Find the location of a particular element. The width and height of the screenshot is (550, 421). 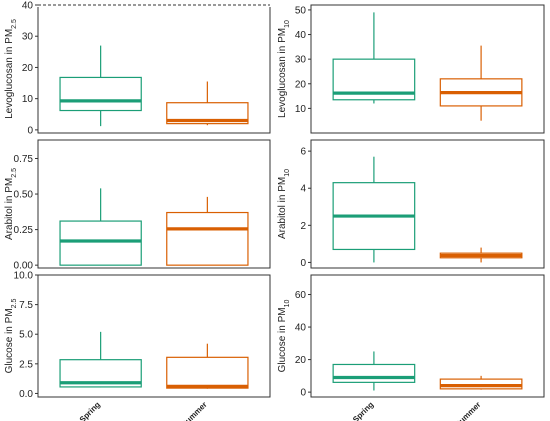

y-tick-label: 0.50 is located at coordinates (24, 195).